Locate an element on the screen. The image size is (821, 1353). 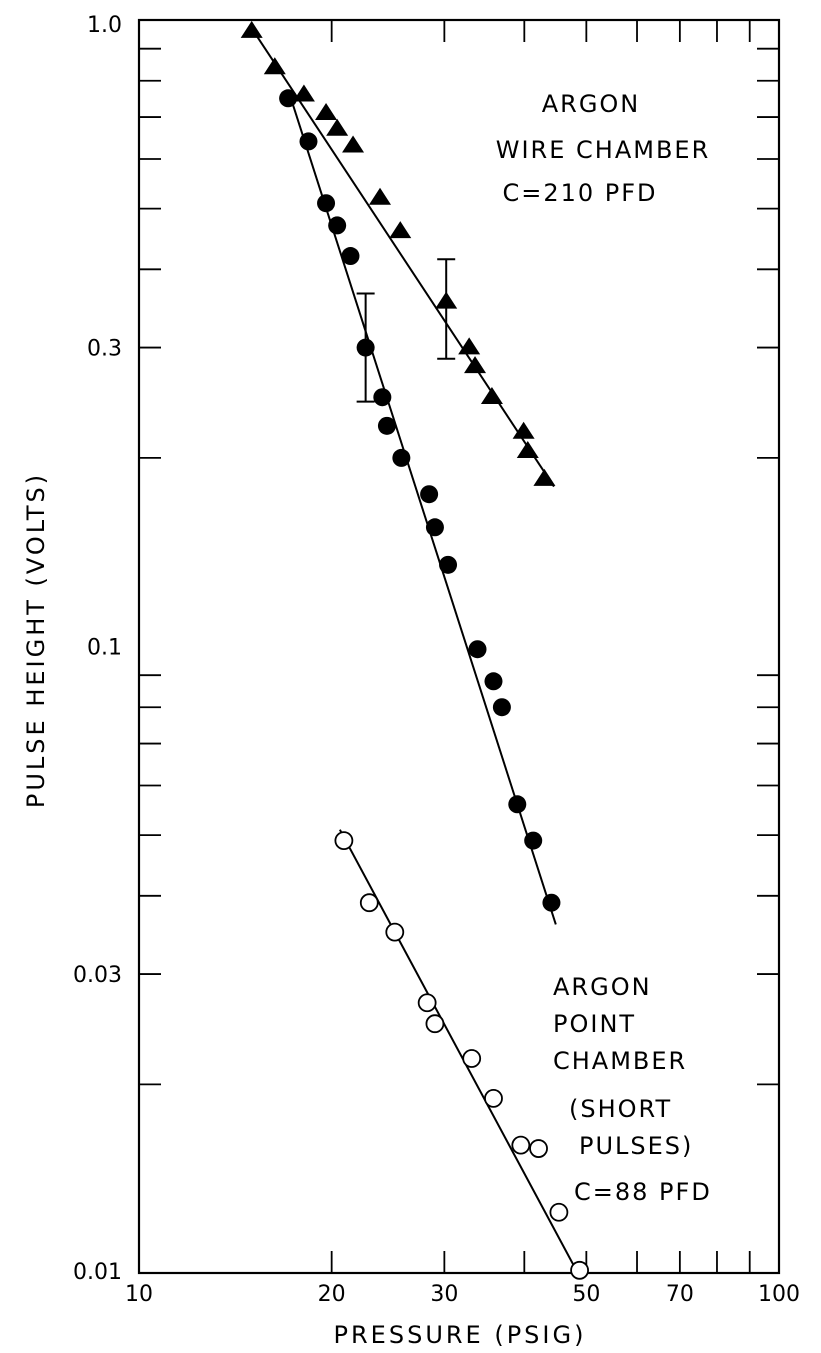
annotation-wire-chamber: ARGON WIRE CHAMBER C=210 PFD is located at coordinates (603, 148).